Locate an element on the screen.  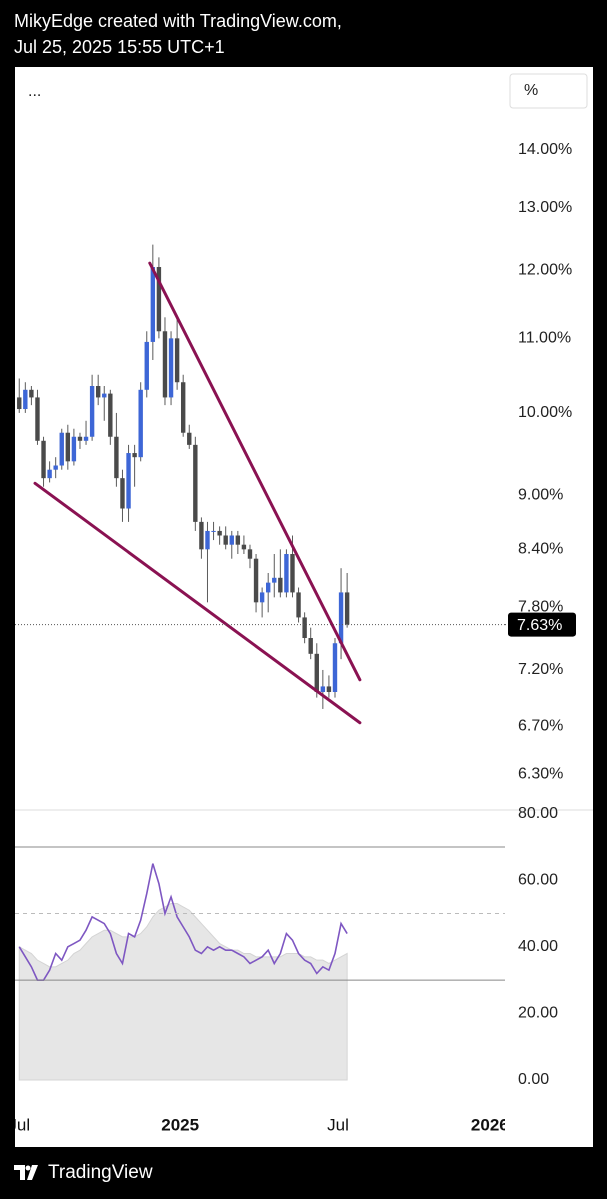
last-price-label: 7.63% is located at coordinates (539, 625).